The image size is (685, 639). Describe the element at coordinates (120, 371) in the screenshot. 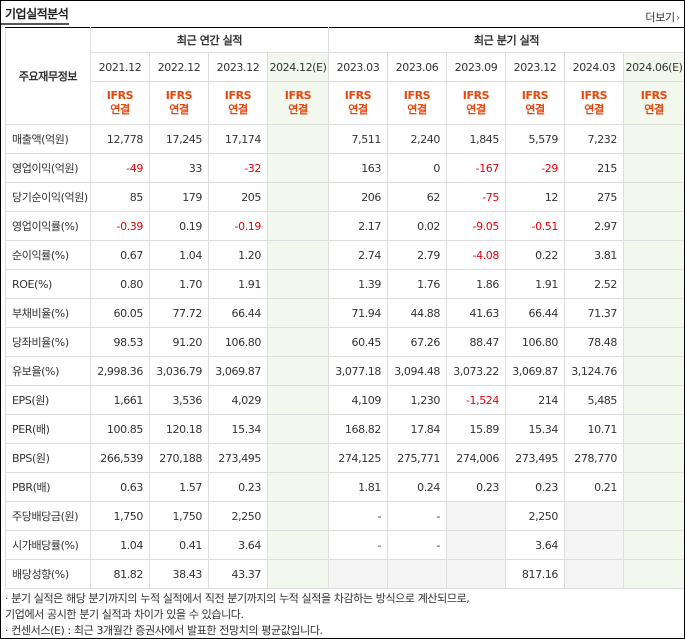

I see `value-cell: 2,998.36` at that location.